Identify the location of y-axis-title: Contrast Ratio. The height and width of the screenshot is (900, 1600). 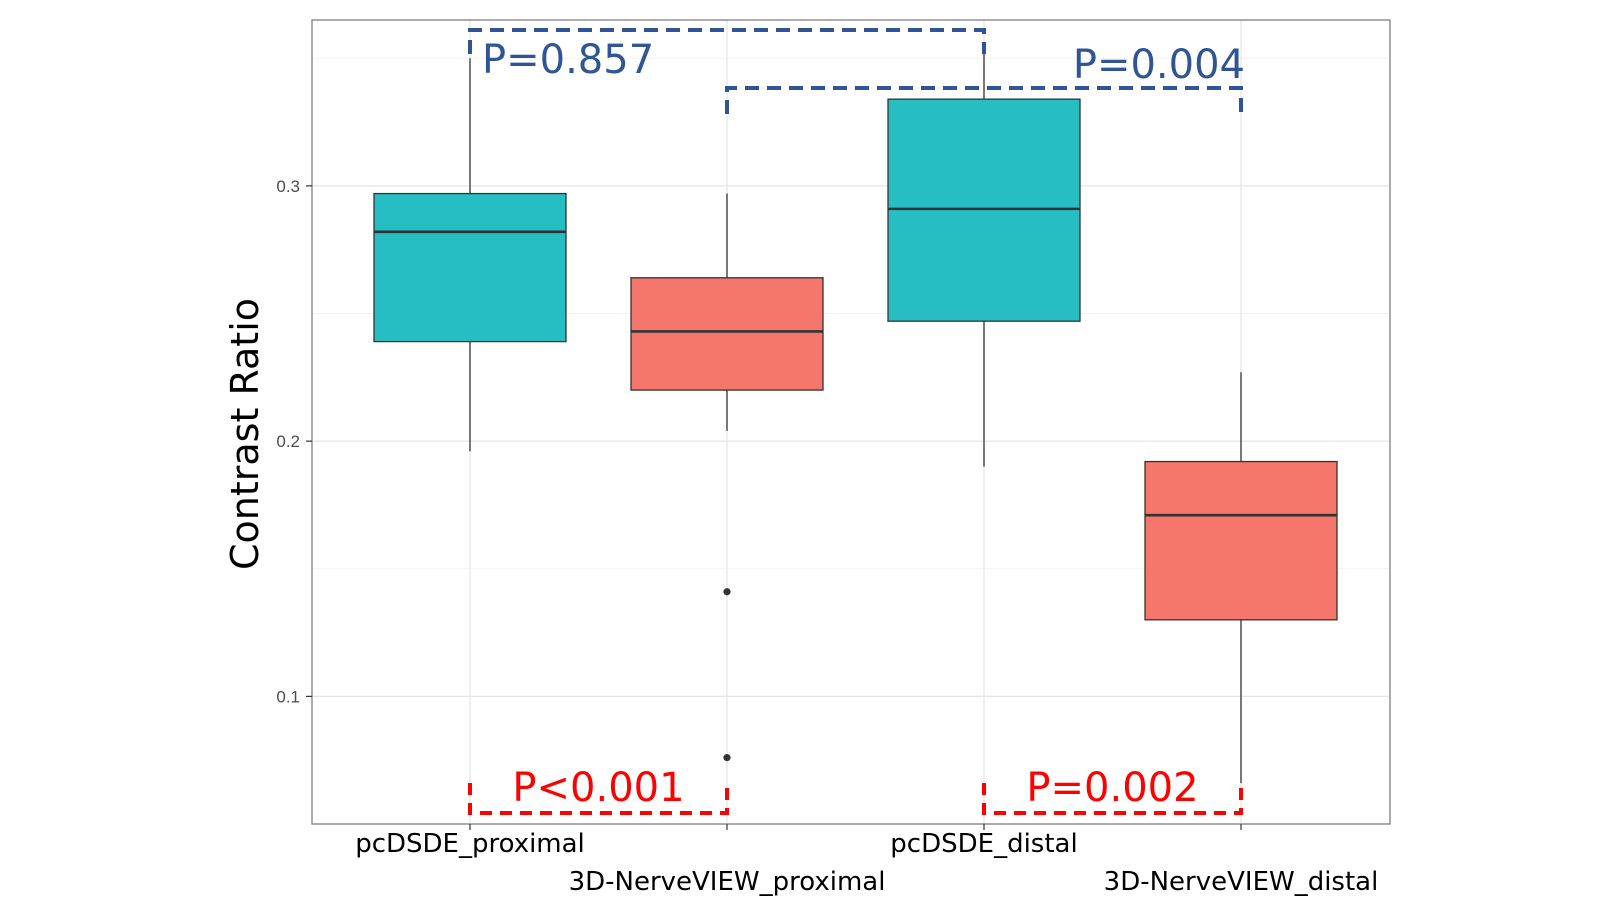
(245, 434).